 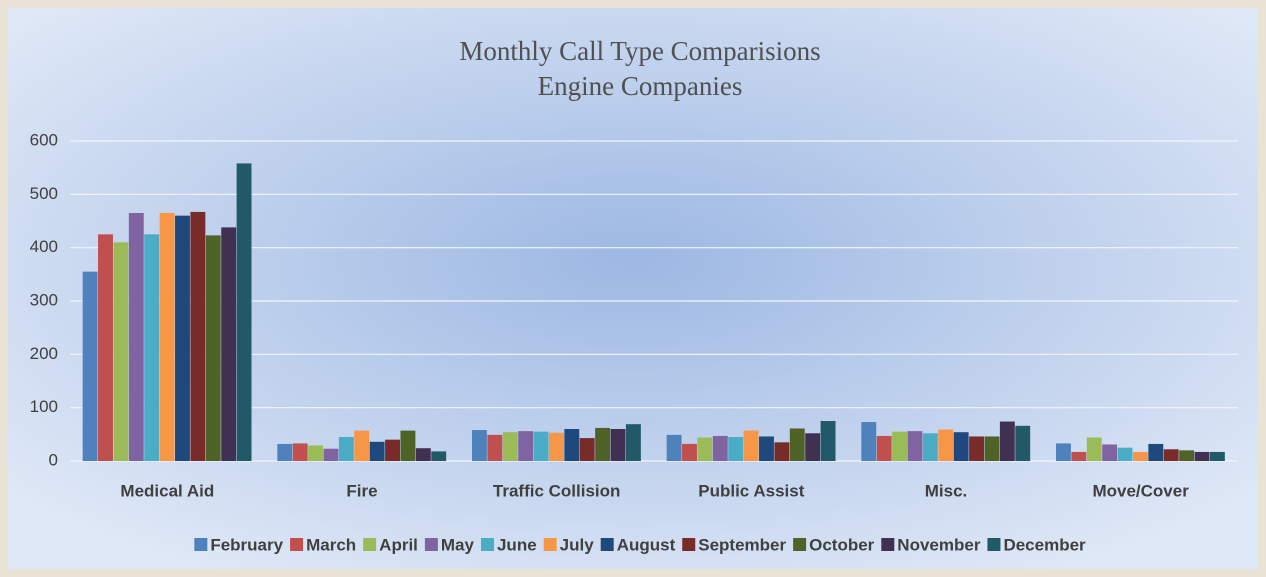 I want to click on legend-label: June, so click(x=517, y=544).